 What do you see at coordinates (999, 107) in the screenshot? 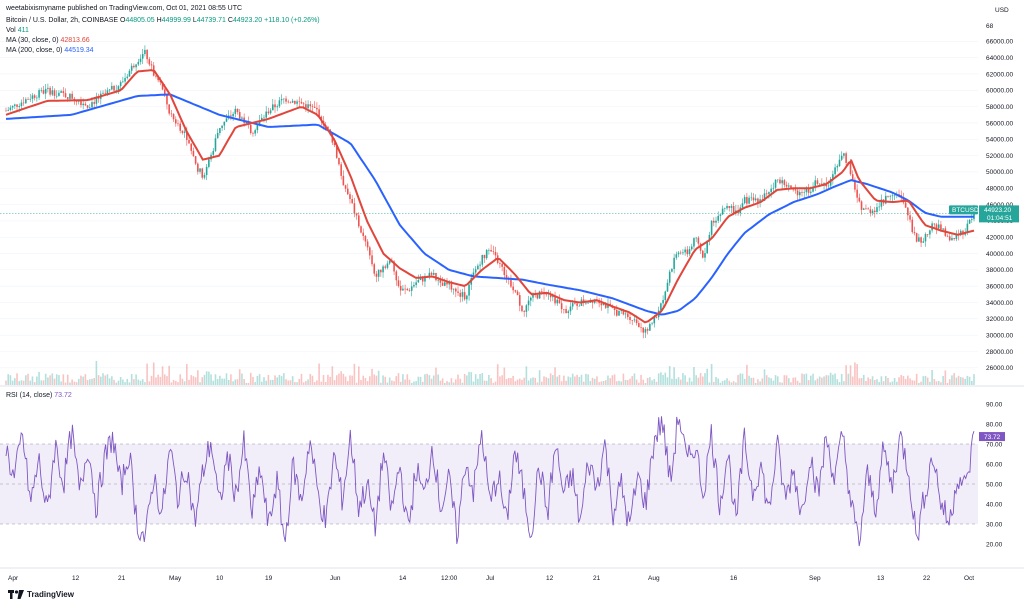
I see `price-tick-label: 58000.00` at bounding box center [999, 107].